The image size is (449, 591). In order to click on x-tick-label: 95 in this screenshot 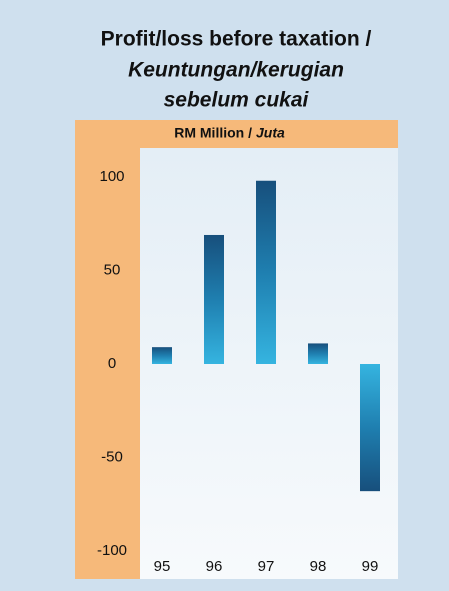, I will do `click(162, 566)`.